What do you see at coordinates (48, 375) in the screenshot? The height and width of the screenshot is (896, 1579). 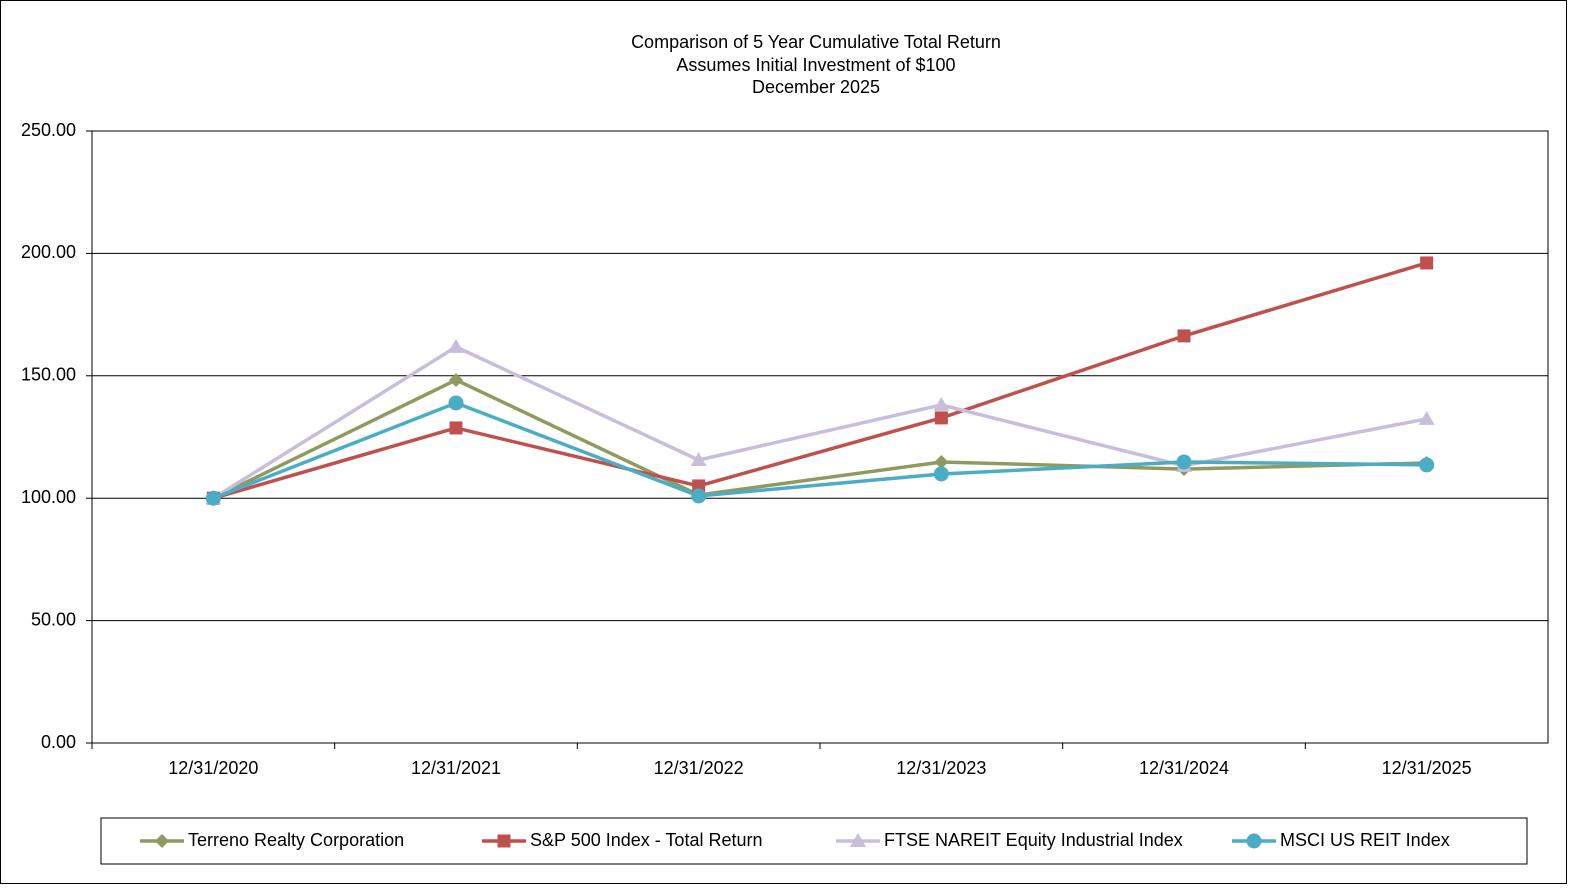 I see `y-tick-label: 150.00` at bounding box center [48, 375].